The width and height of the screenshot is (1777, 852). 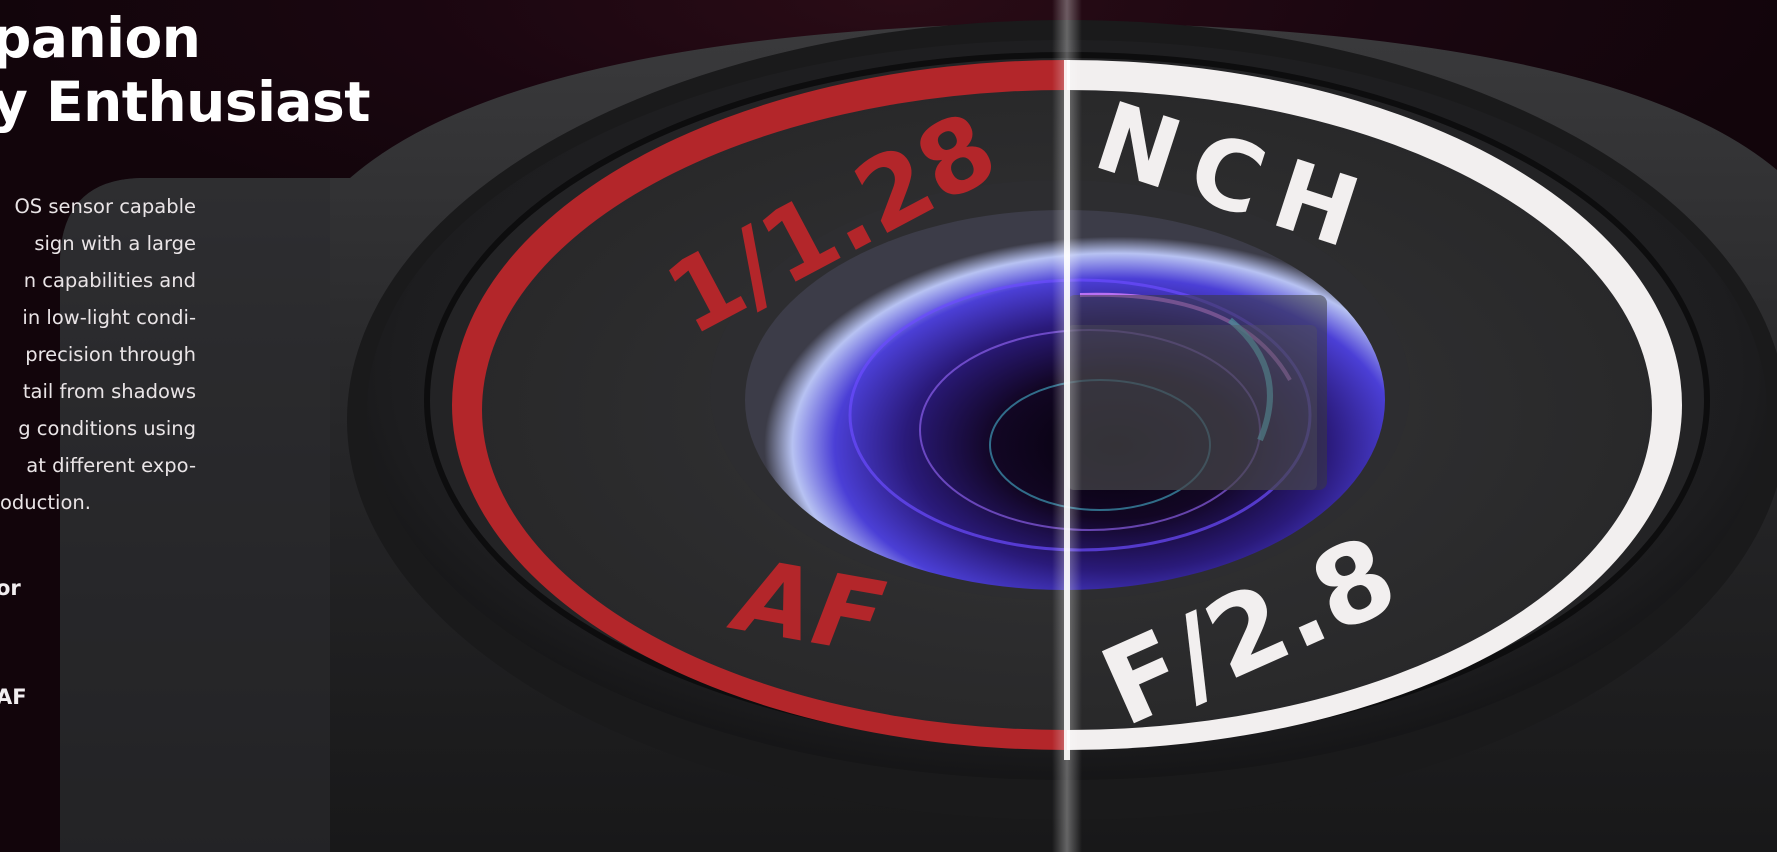 I want to click on ring-label-bottom-left: AF, so click(x=806, y=607).